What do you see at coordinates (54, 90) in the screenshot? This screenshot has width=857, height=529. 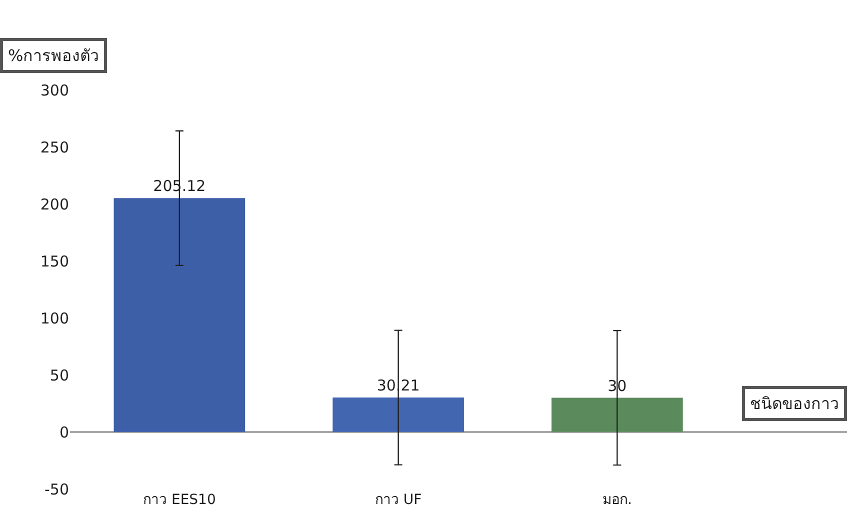 I see `y-tick-label: 300` at bounding box center [54, 90].